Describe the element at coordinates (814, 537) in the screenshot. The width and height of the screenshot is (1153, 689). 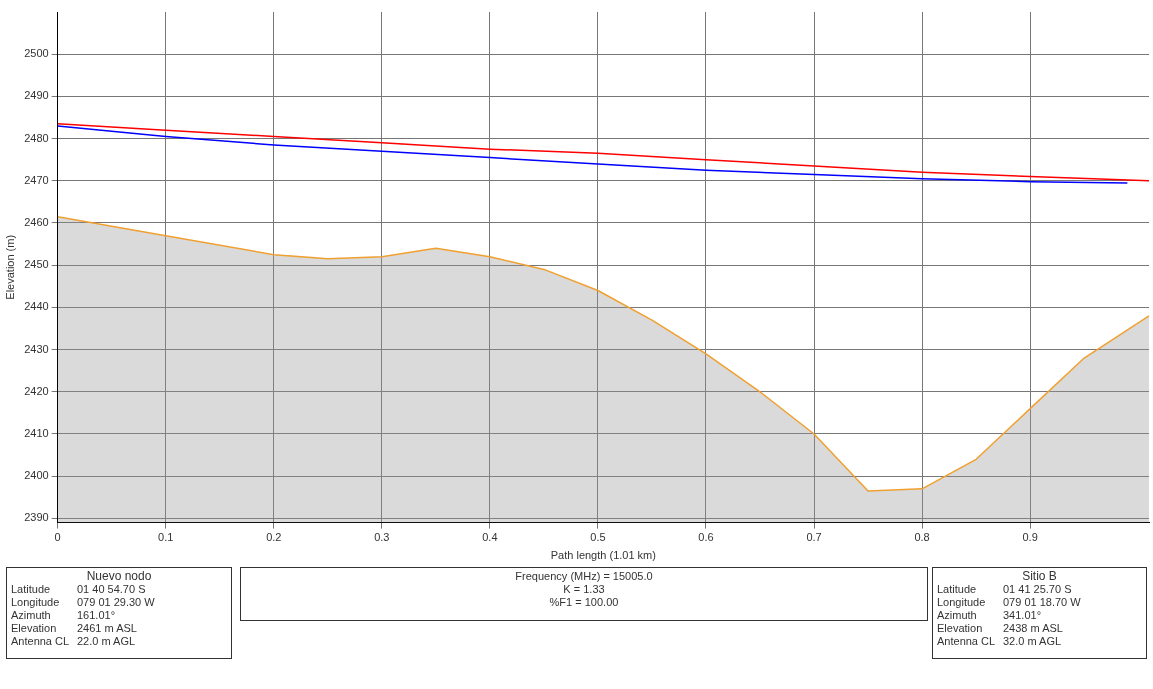
I see `x-tick-label: 0.7` at that location.